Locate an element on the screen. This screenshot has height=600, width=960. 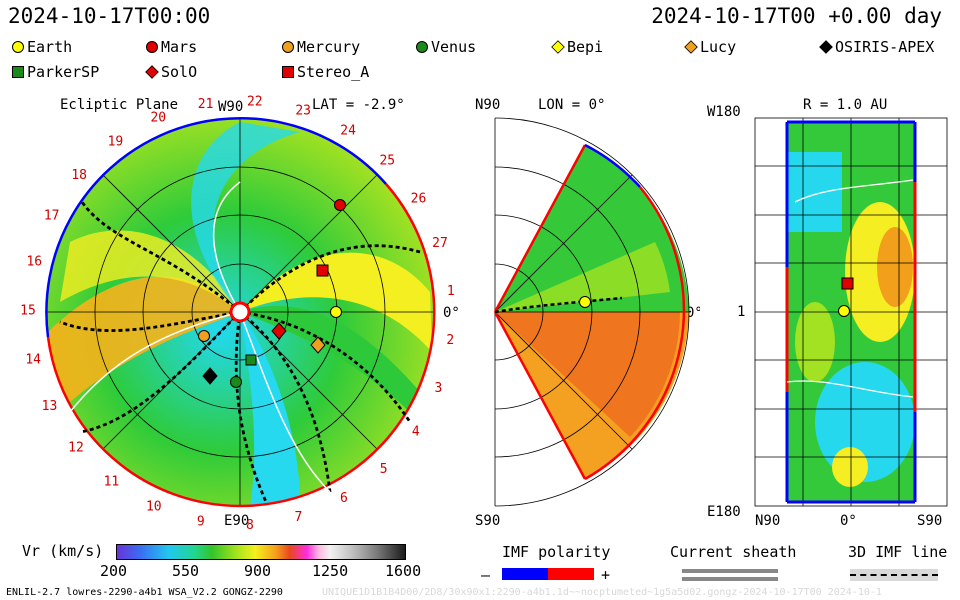
meridional-imf-line is located at coordinates (558, 305).